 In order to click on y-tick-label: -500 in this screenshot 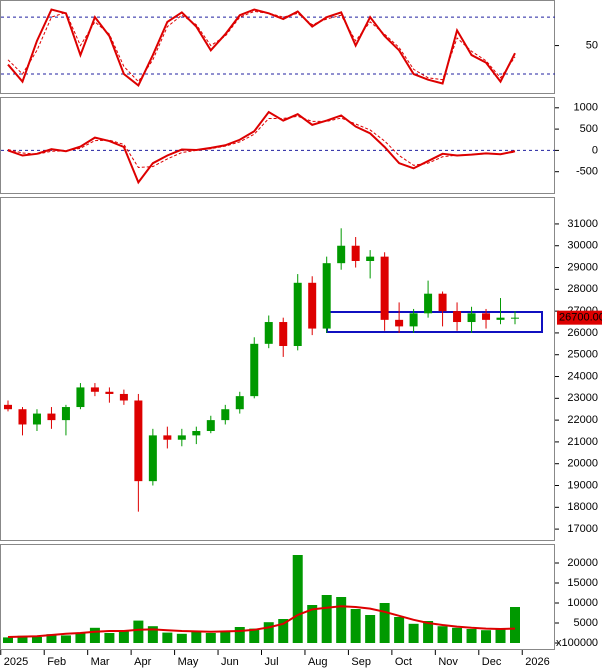, I will do `click(587, 172)`.